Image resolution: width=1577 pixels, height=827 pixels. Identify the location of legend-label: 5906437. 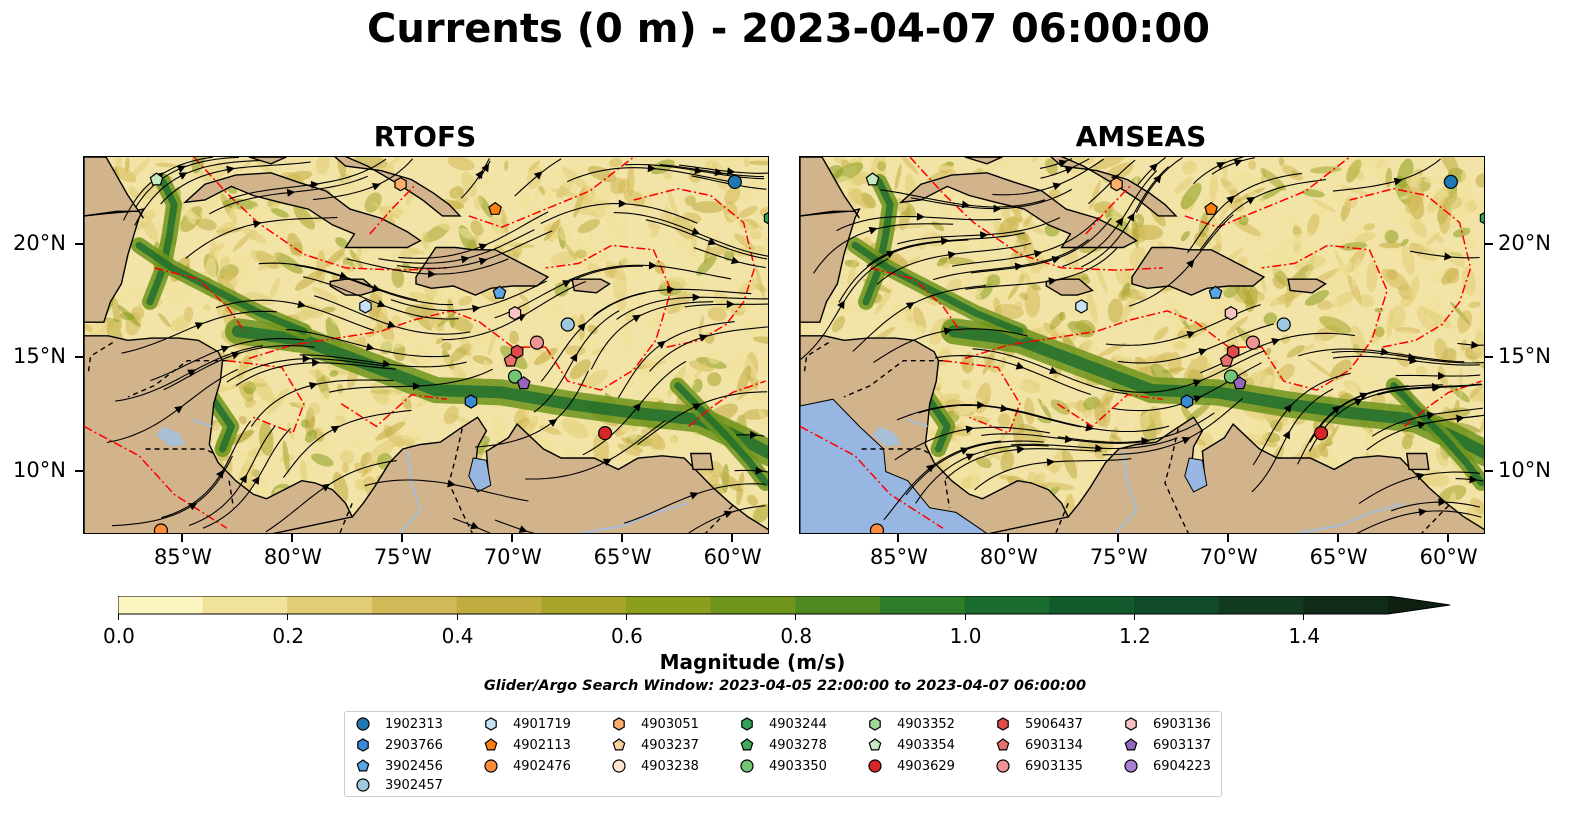
(1054, 724).